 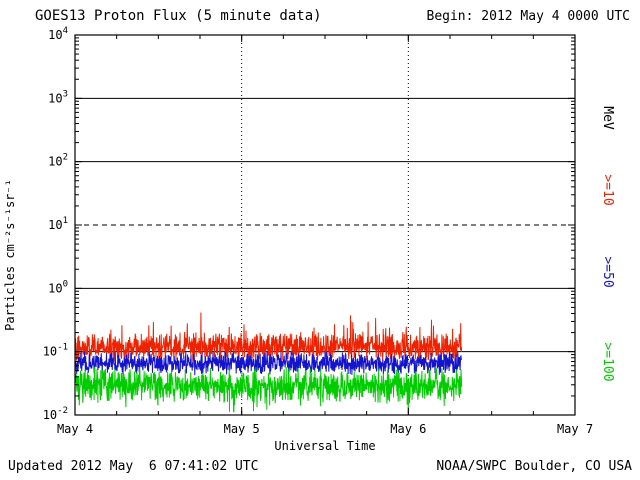 I want to click on x-axis-tick-label: May 6, so click(x=408, y=429).